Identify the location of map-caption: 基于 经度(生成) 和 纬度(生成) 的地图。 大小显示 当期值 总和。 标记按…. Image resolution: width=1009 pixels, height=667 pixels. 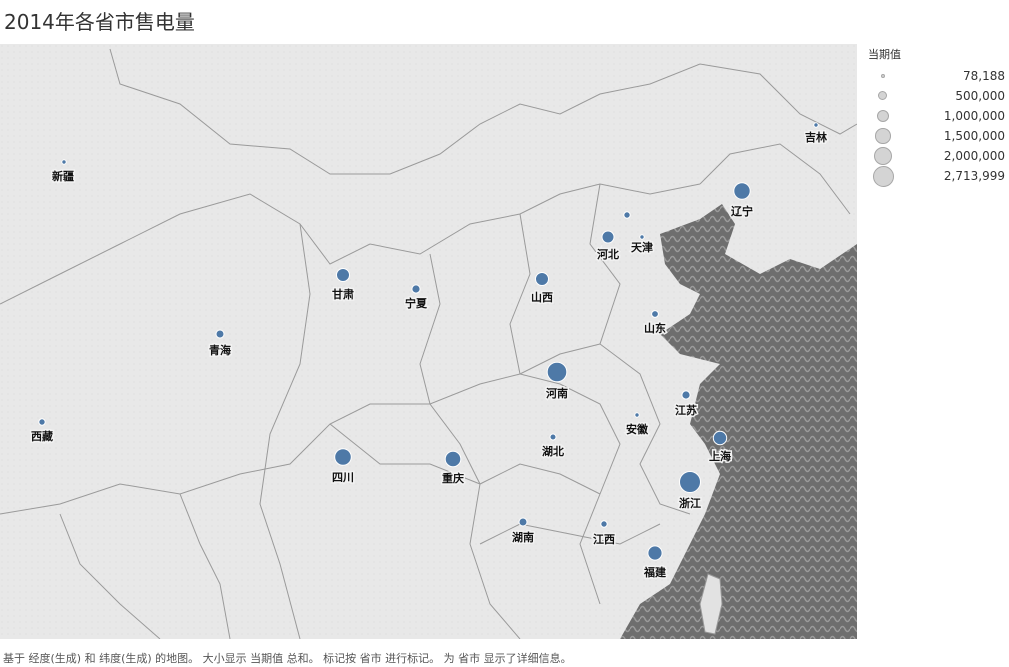
(287, 658).